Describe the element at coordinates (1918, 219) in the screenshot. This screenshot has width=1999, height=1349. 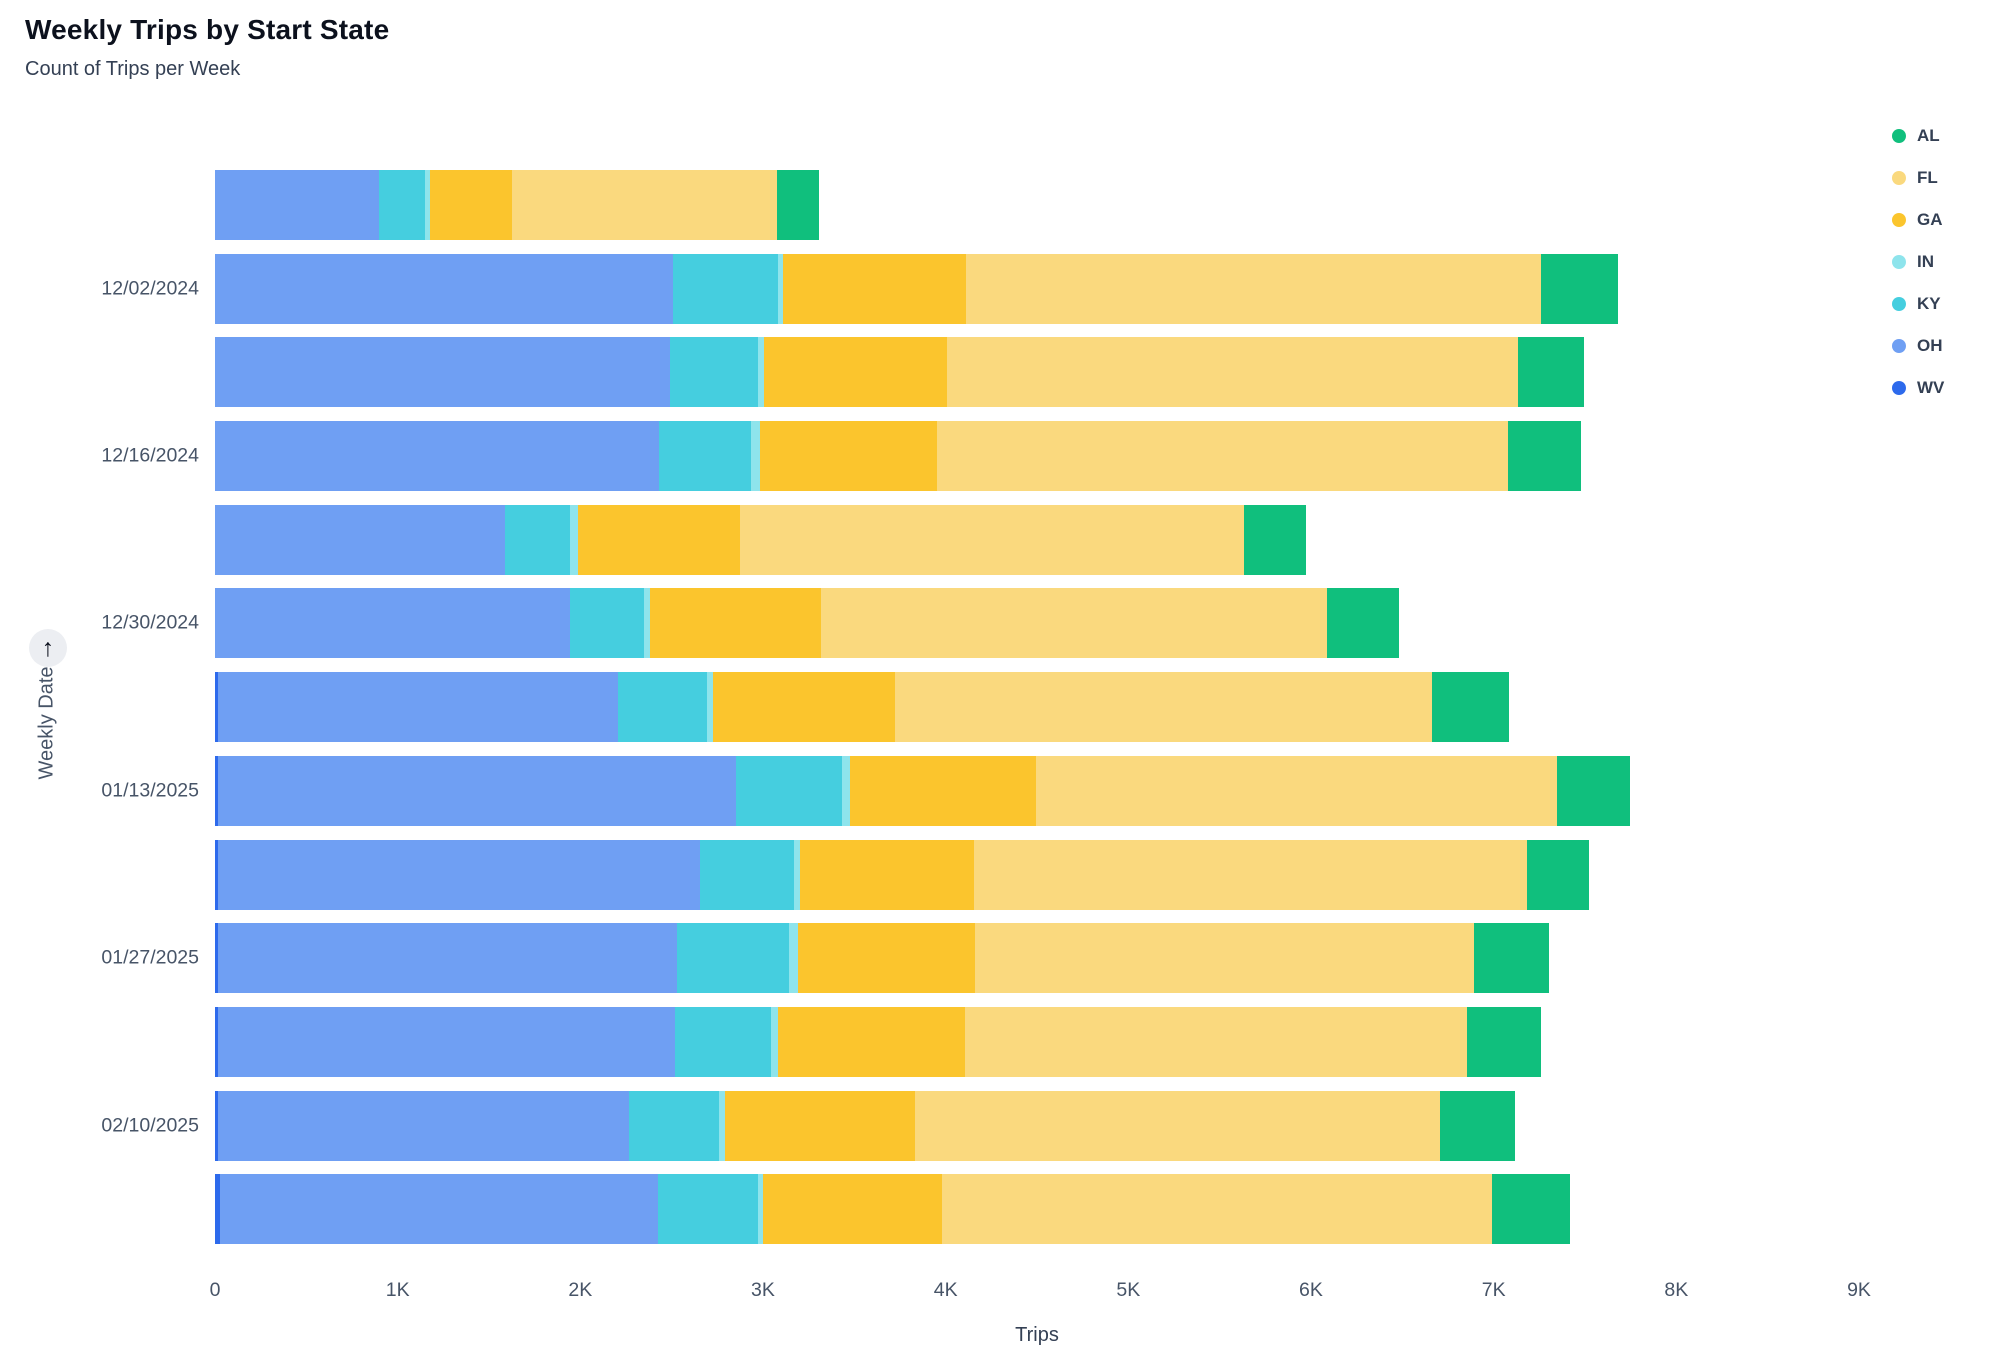
I see `legend-item-ga: GA` at that location.